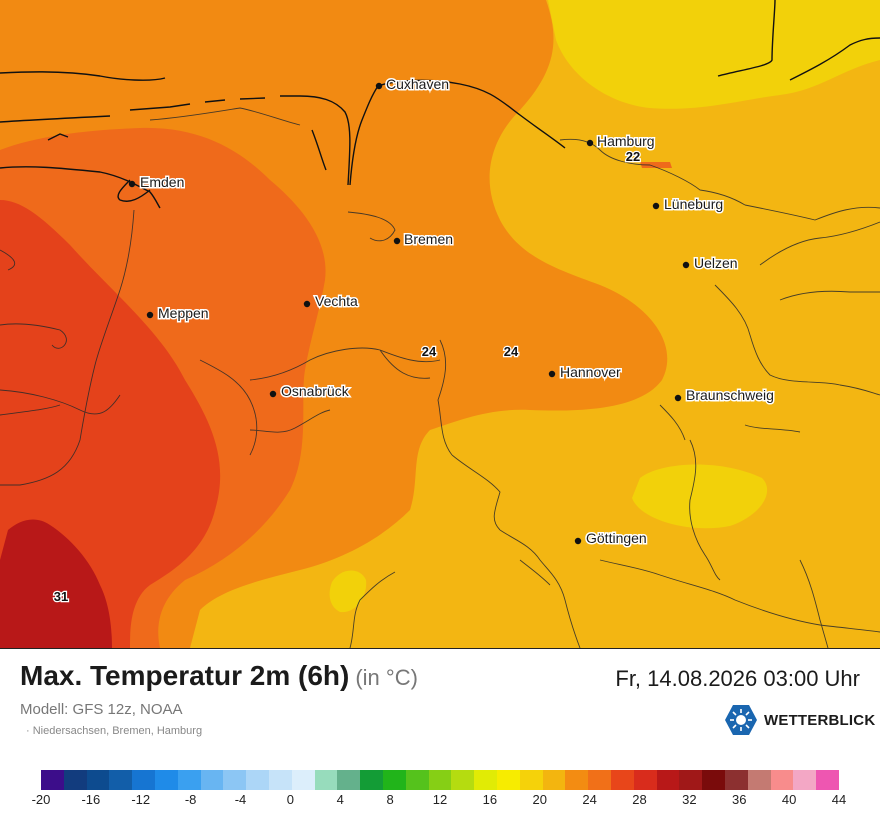 This screenshot has width=880, height=830. I want to click on city-emden: Emden, so click(157, 182).